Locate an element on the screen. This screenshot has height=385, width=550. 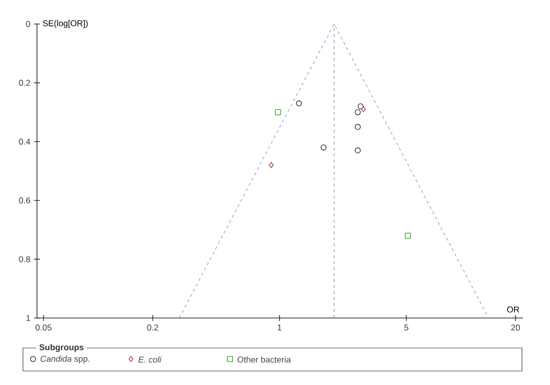
x-tick-label: 1 is located at coordinates (280, 327).